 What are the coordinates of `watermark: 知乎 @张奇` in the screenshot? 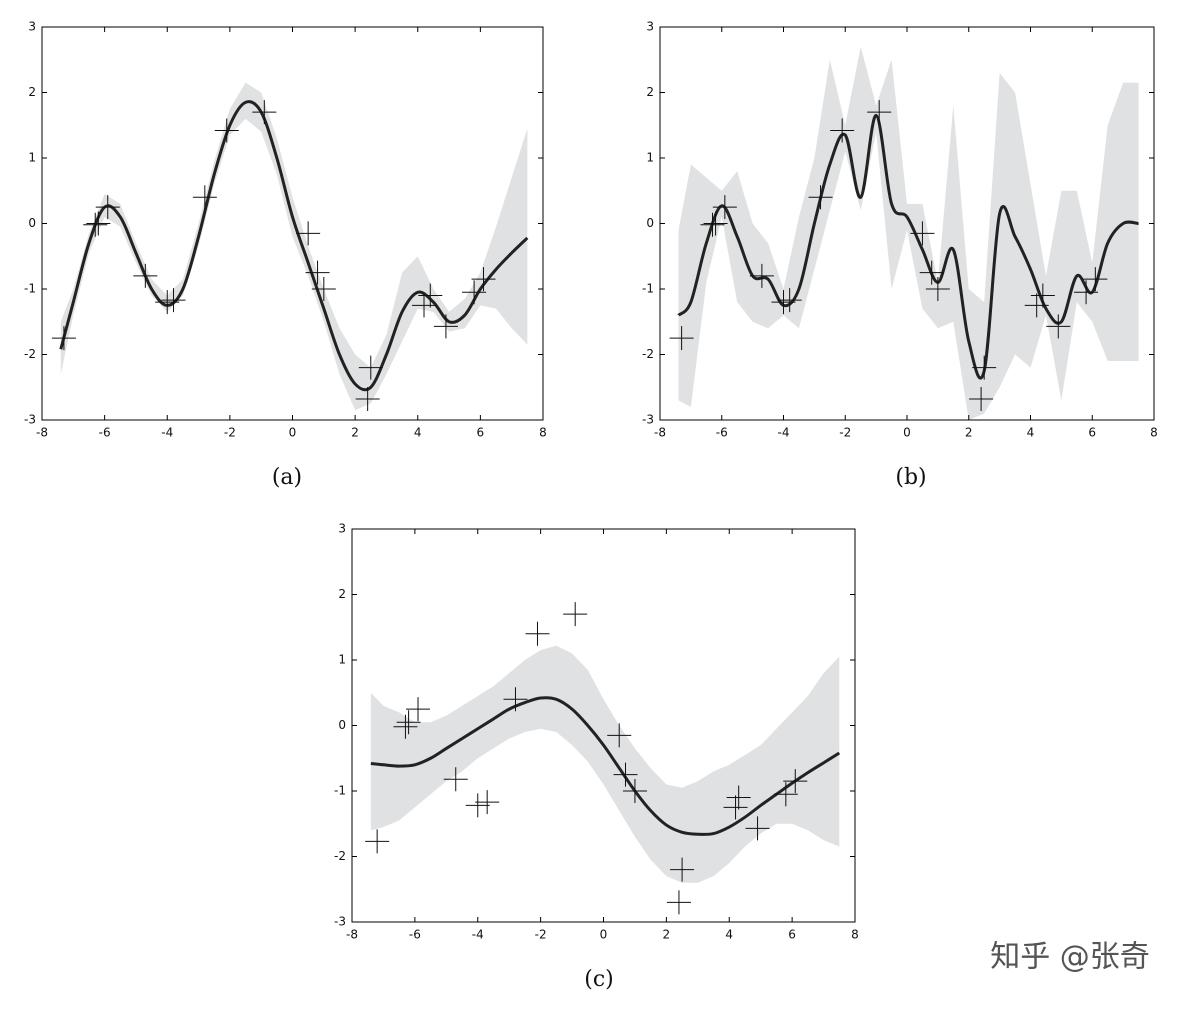 It's located at (1070, 957).